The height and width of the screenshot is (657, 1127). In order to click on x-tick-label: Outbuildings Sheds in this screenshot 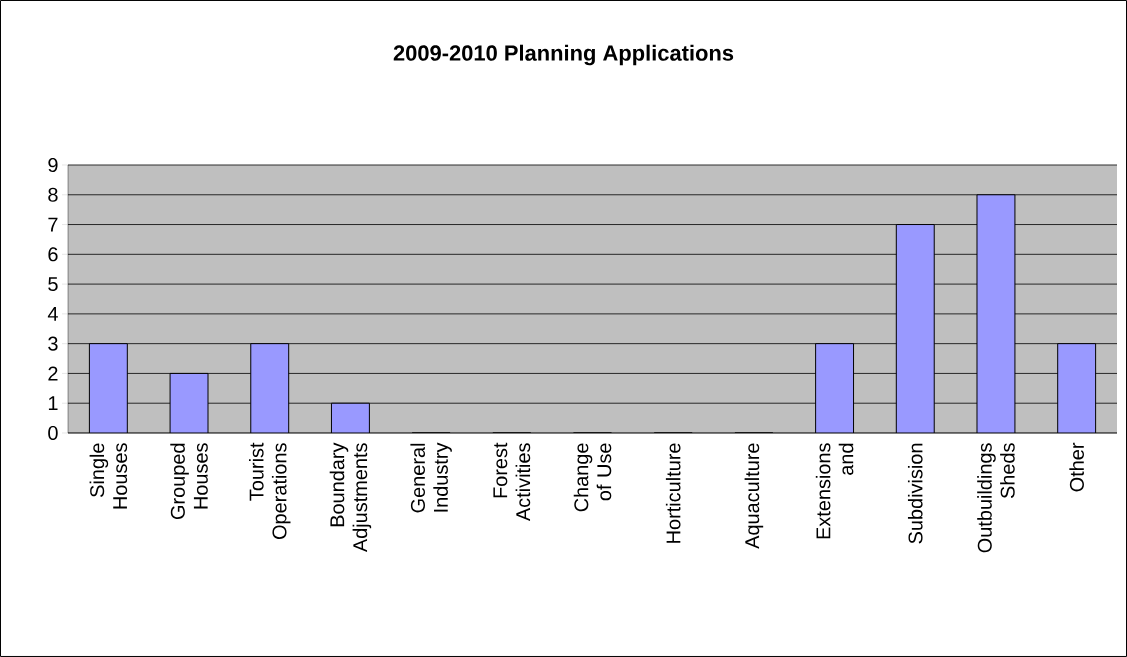, I will do `click(996, 498)`.